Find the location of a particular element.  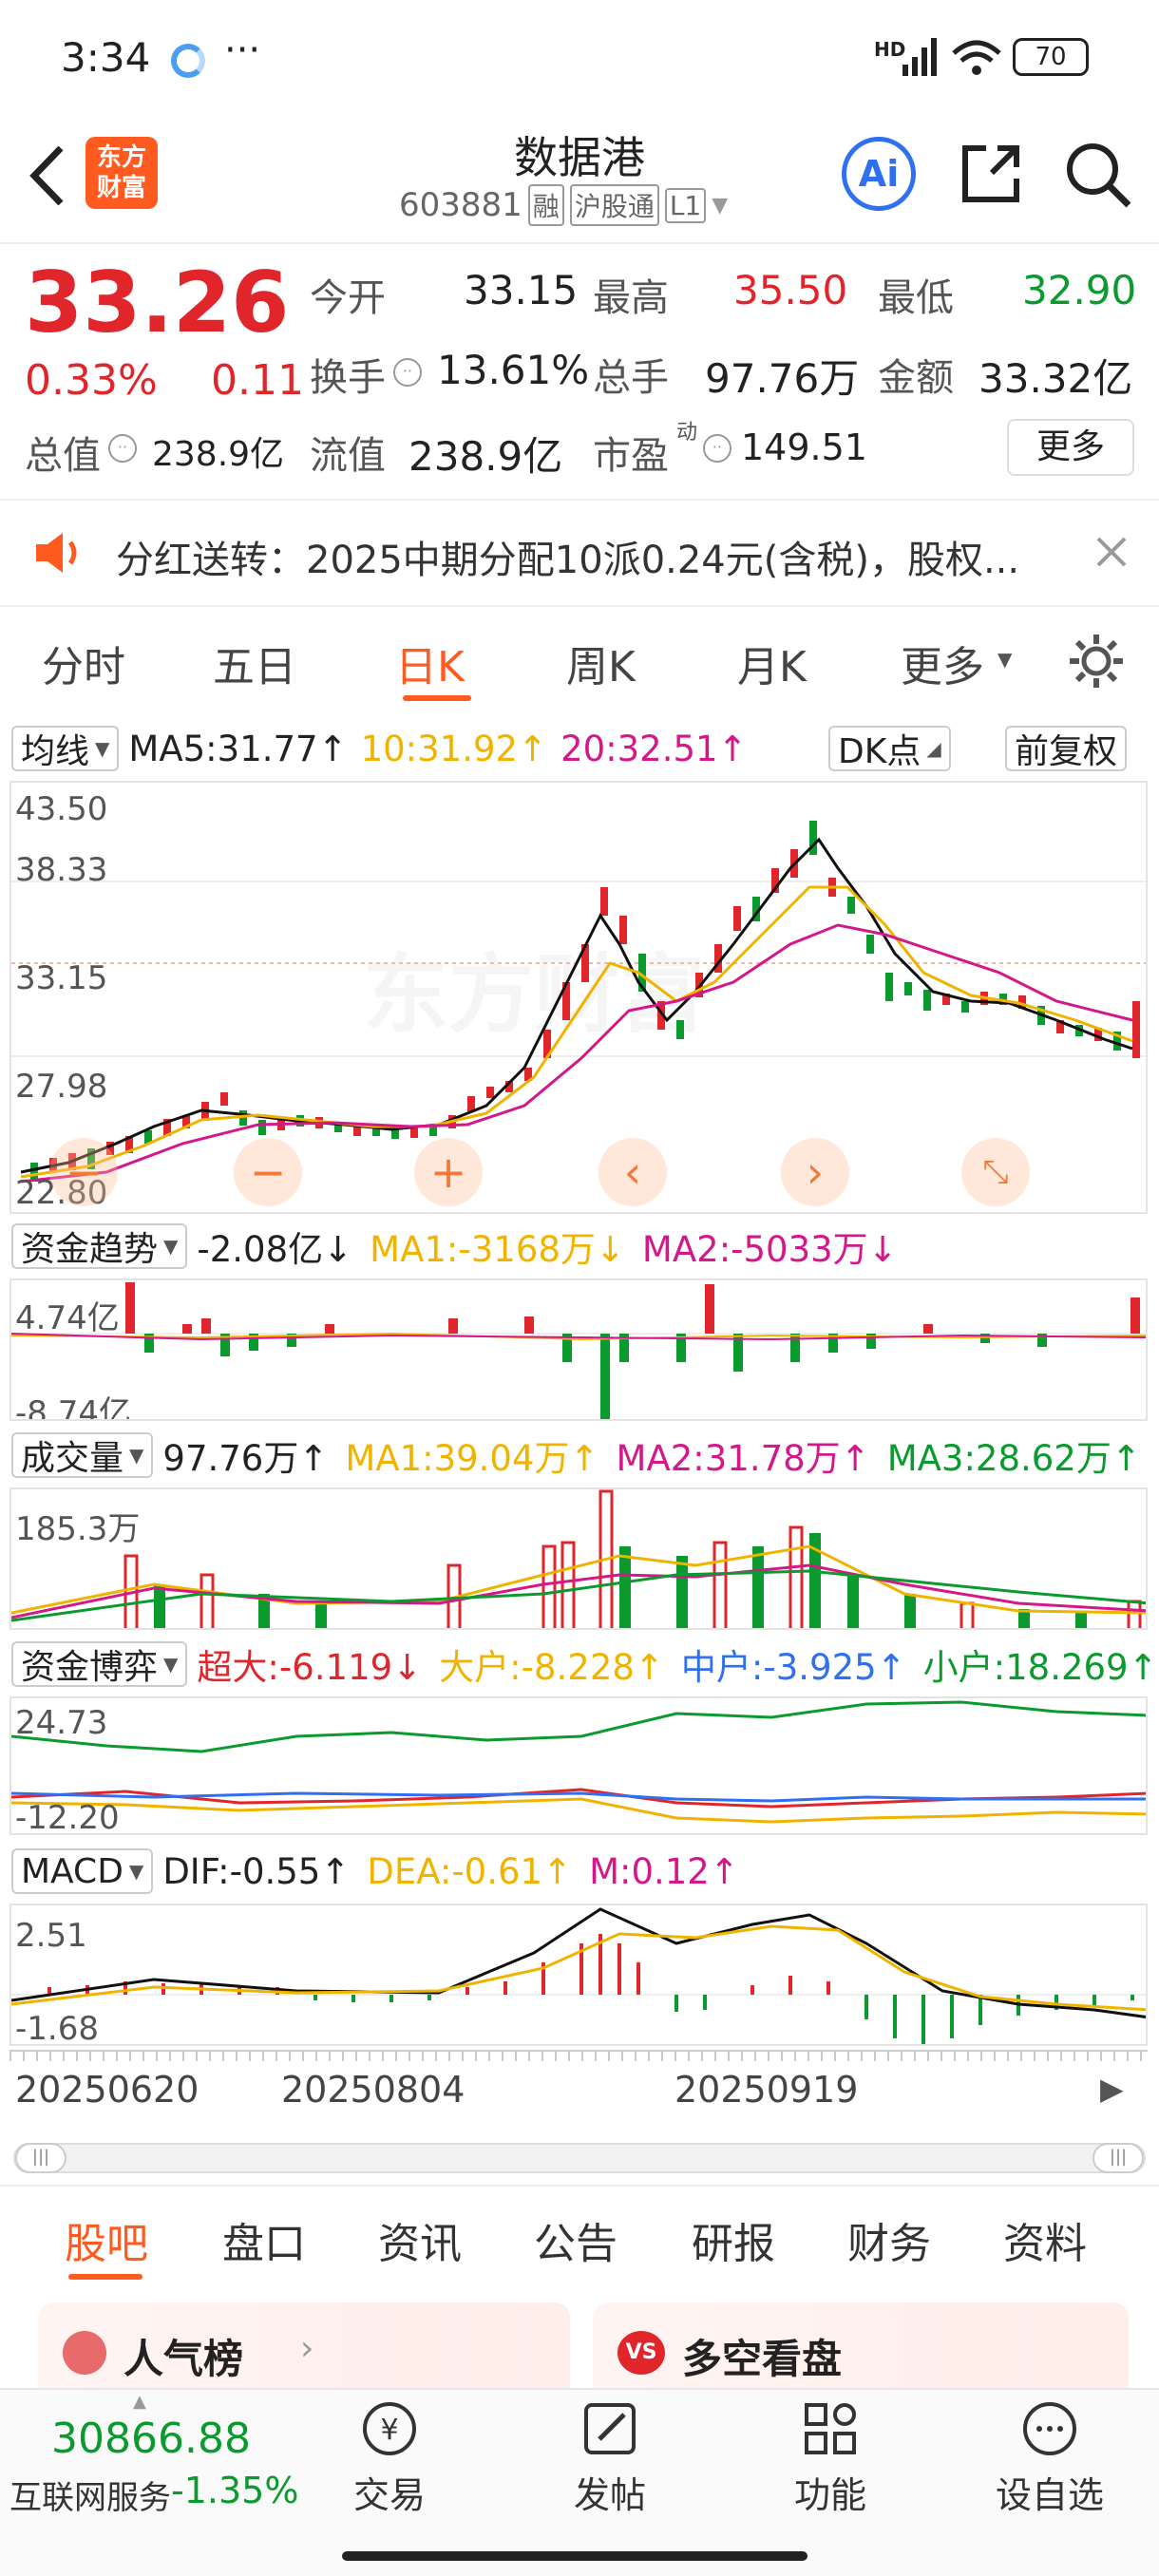

volume-ma1: MA1:39.04万↑ is located at coordinates (472, 1458).